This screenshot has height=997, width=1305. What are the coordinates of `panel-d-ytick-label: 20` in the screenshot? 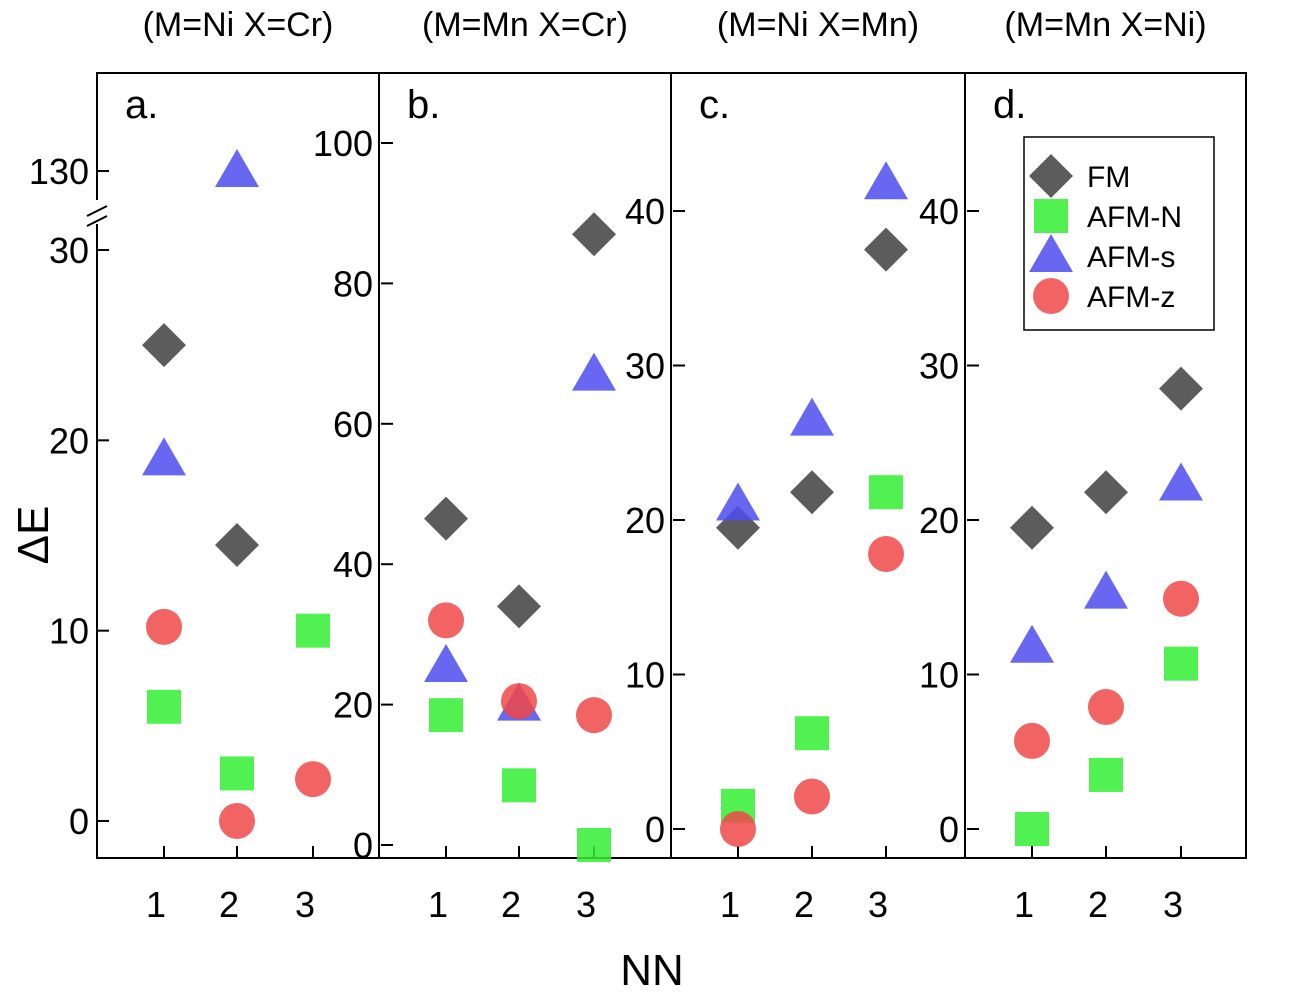 It's located at (939, 520).